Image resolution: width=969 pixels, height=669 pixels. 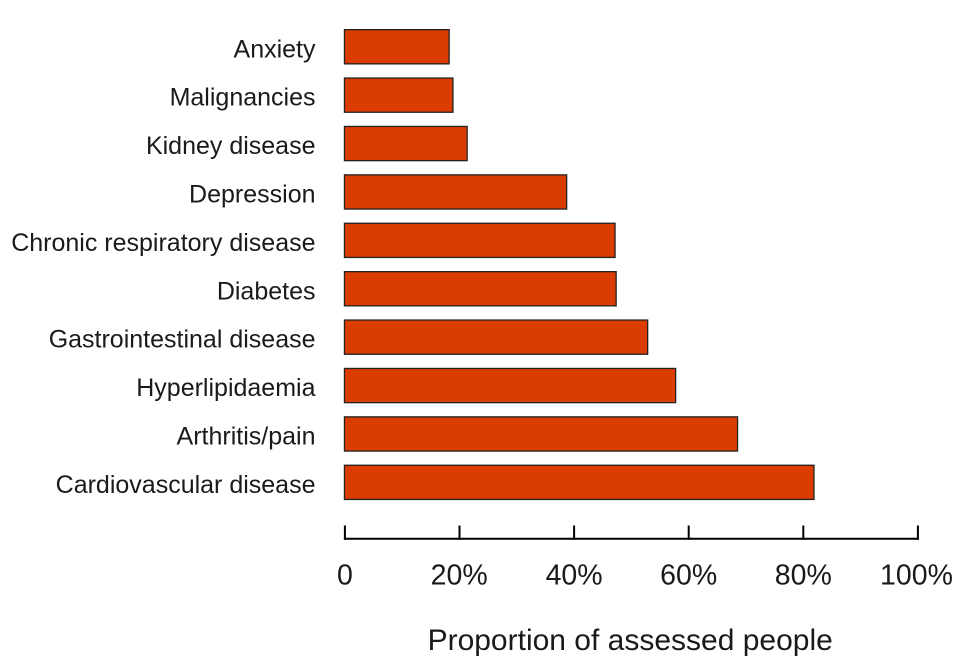 What do you see at coordinates (231, 146) in the screenshot?
I see `svg-text: Kidney disease` at bounding box center [231, 146].